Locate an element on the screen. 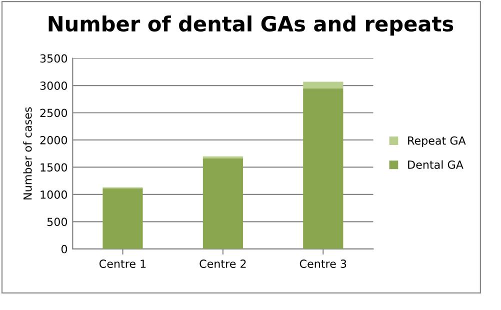 The width and height of the screenshot is (501, 310). x-tick-label: Centre 2 is located at coordinates (223, 264).